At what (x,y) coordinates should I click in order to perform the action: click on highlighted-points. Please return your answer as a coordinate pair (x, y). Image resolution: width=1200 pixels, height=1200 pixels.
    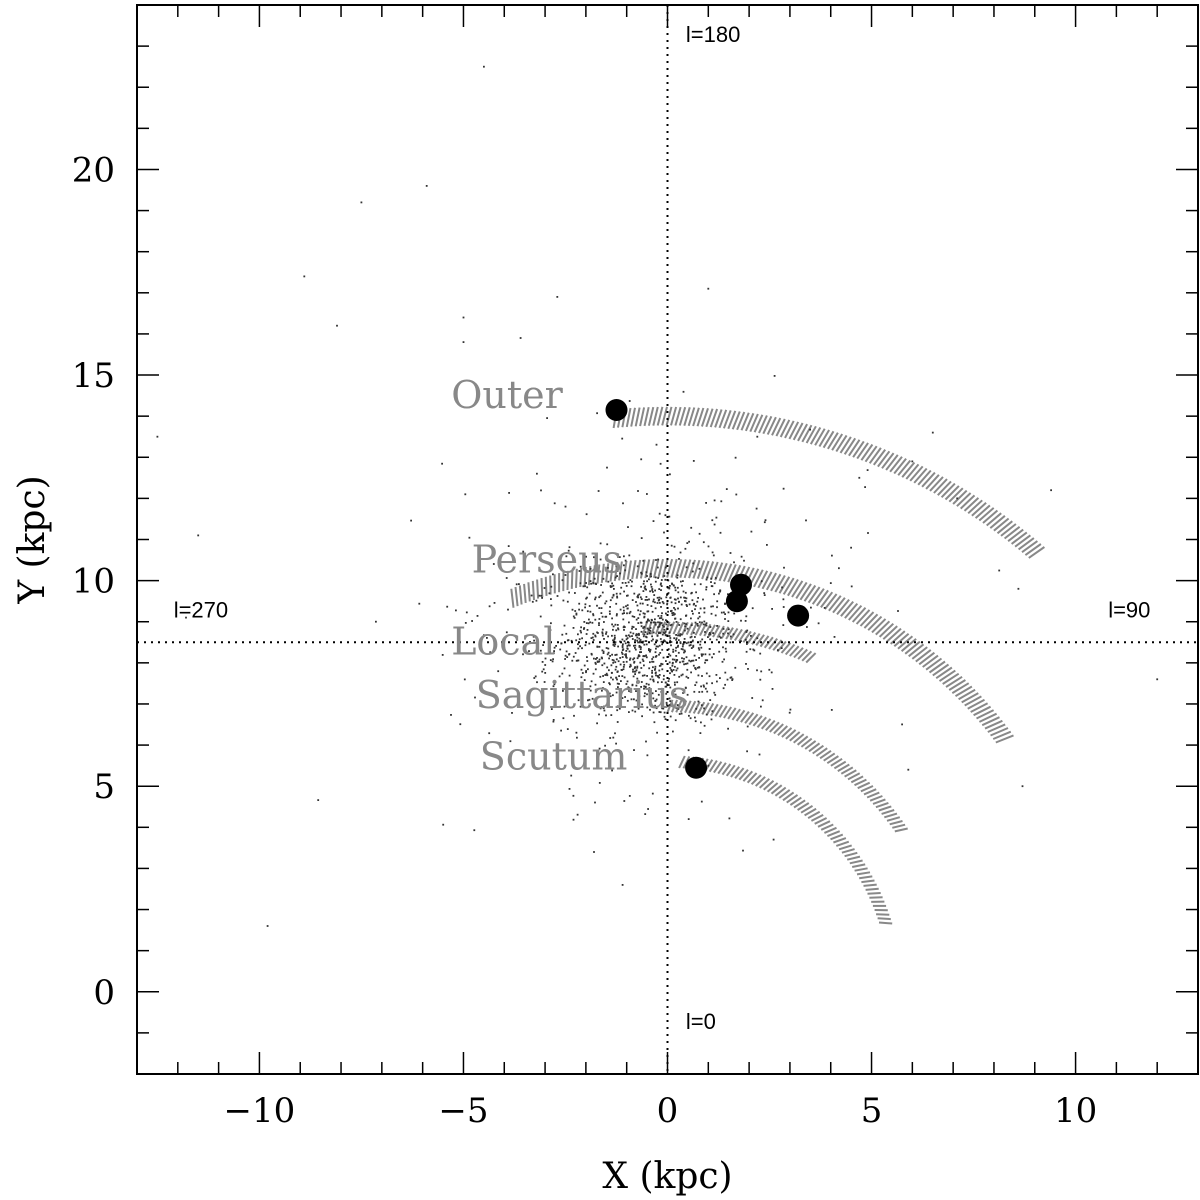
    Looking at the image, I should click on (707, 589).